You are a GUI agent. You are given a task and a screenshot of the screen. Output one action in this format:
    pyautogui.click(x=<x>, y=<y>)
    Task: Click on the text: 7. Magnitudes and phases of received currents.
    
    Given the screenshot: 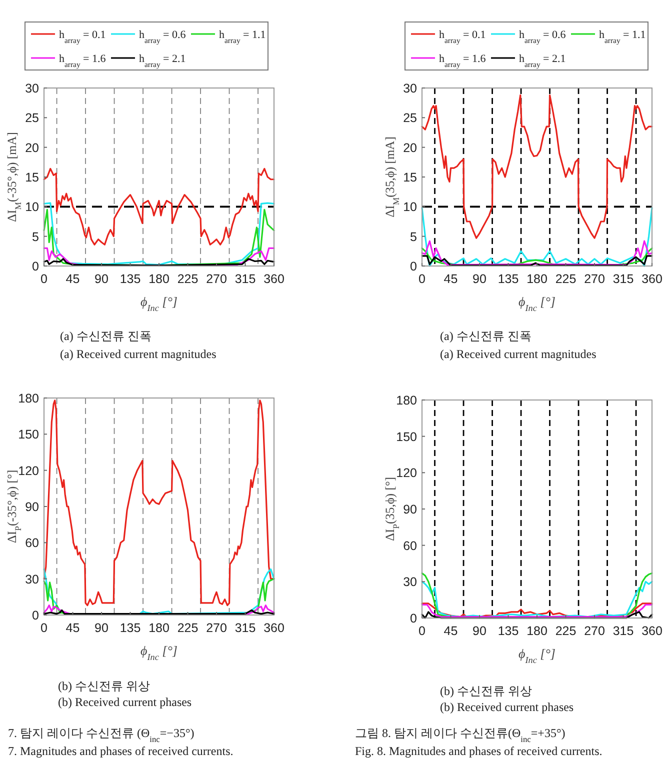 What is the action you would take?
    pyautogui.click(x=121, y=751)
    